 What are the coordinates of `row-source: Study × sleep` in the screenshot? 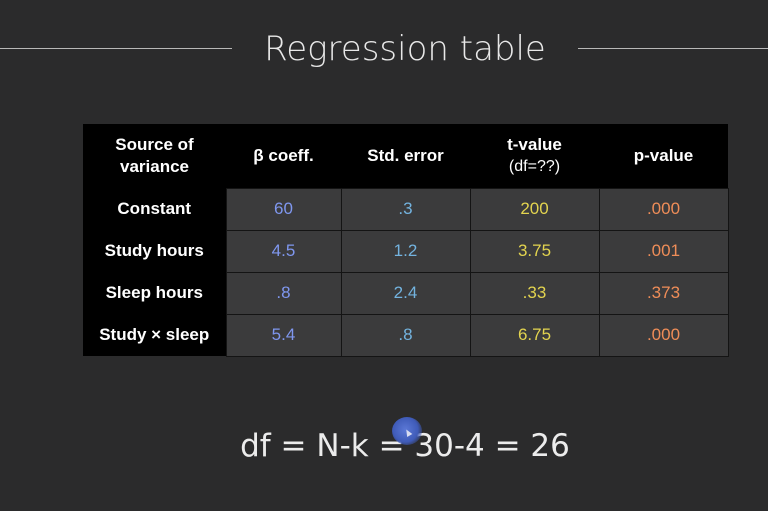 It's located at (154, 335).